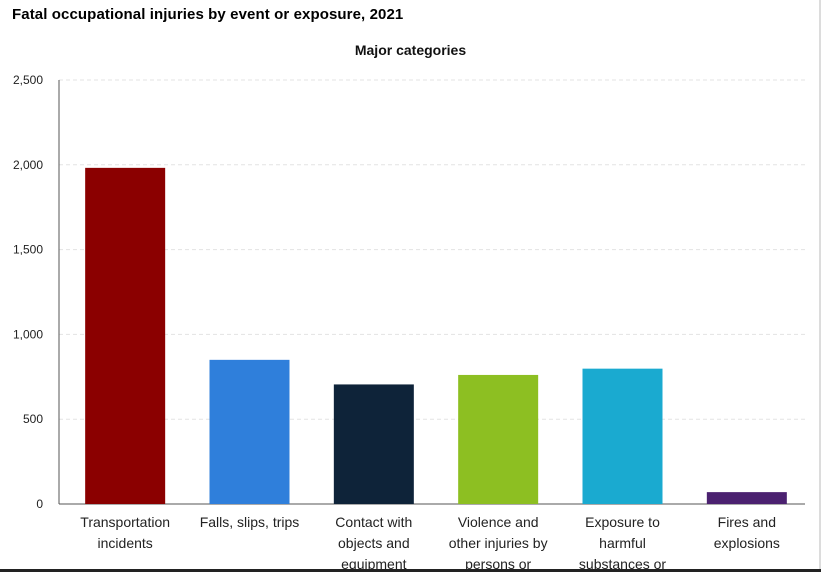 The image size is (821, 572). I want to click on y-tick-label: 2,500, so click(28, 80).